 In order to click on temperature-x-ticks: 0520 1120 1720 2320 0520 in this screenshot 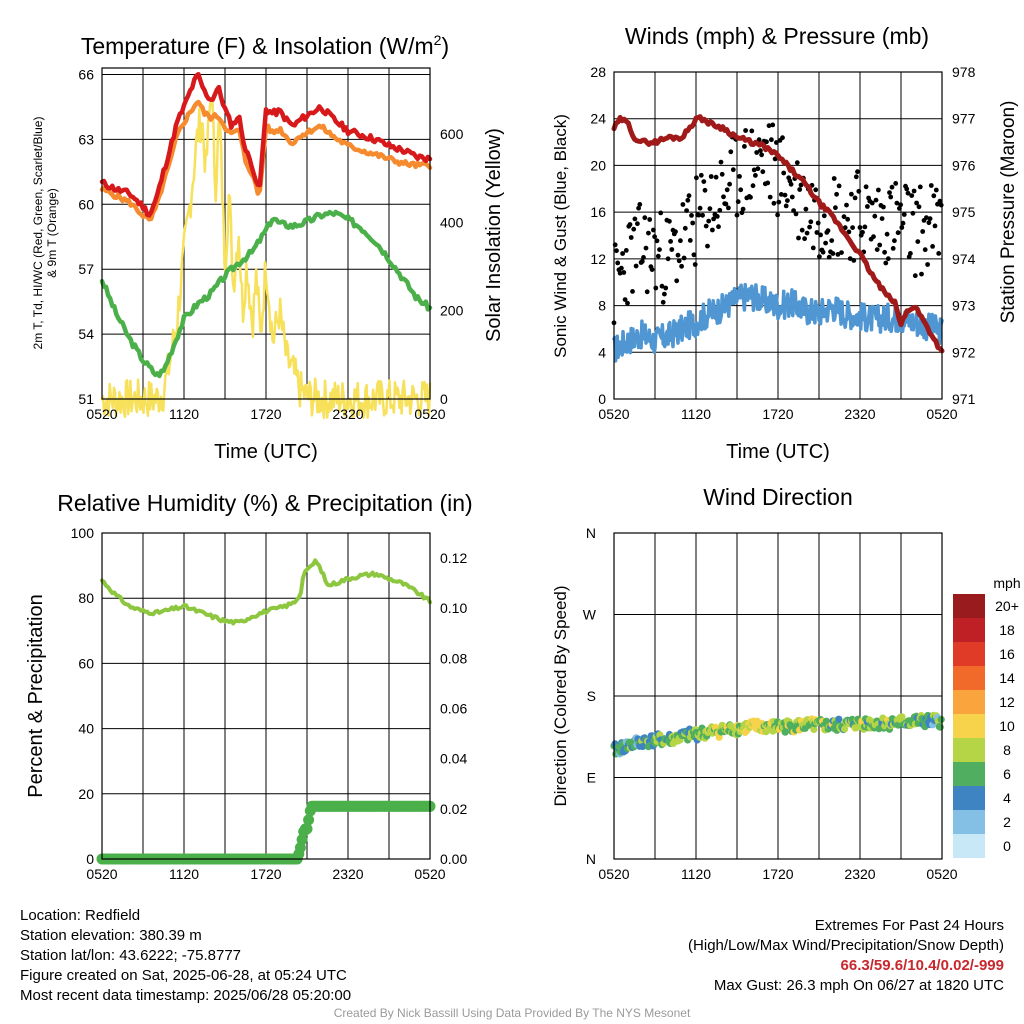, I will do `click(265, 414)`.